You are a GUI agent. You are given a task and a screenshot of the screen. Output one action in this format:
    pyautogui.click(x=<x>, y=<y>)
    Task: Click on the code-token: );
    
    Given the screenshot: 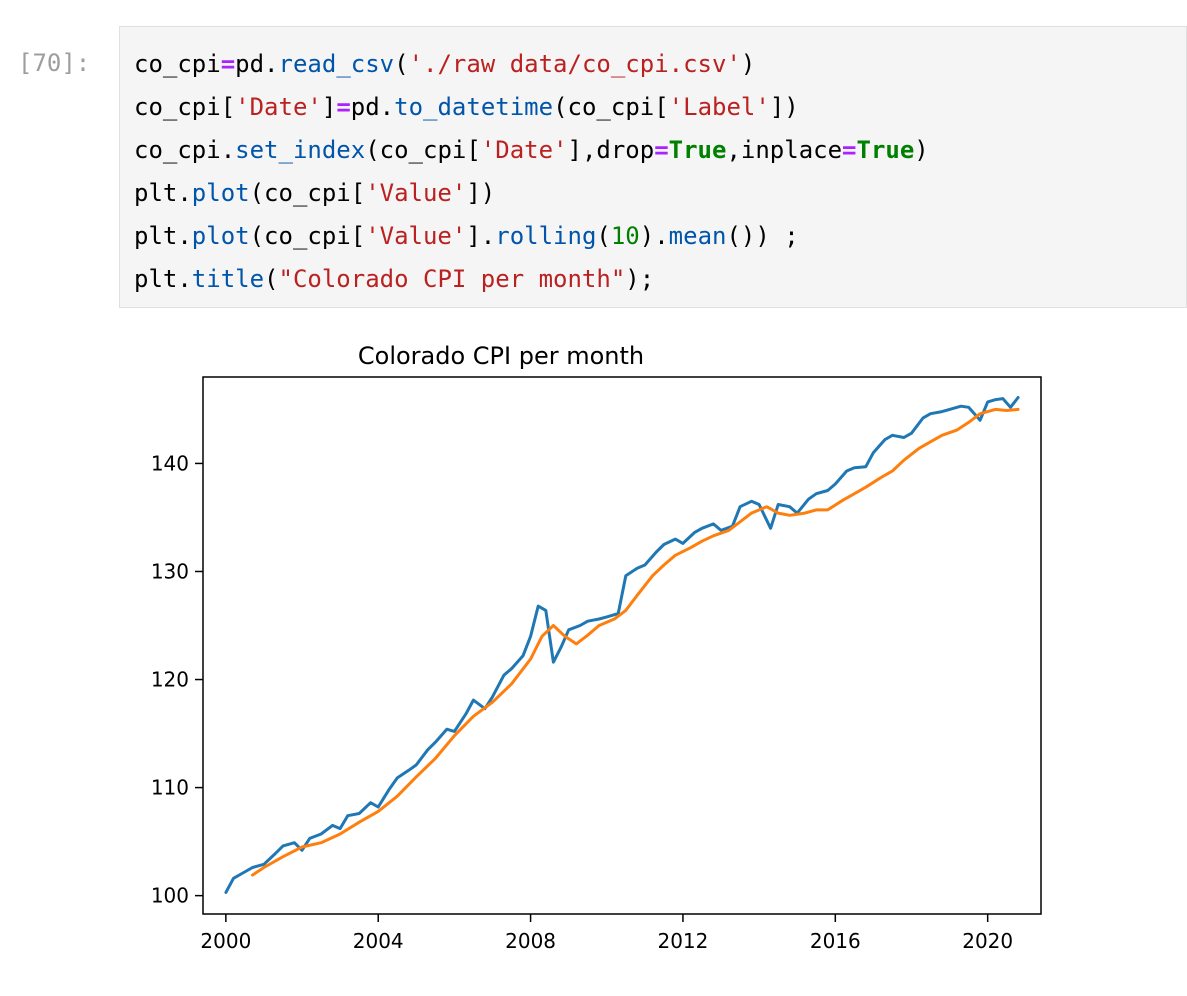 What is the action you would take?
    pyautogui.click(x=640, y=279)
    